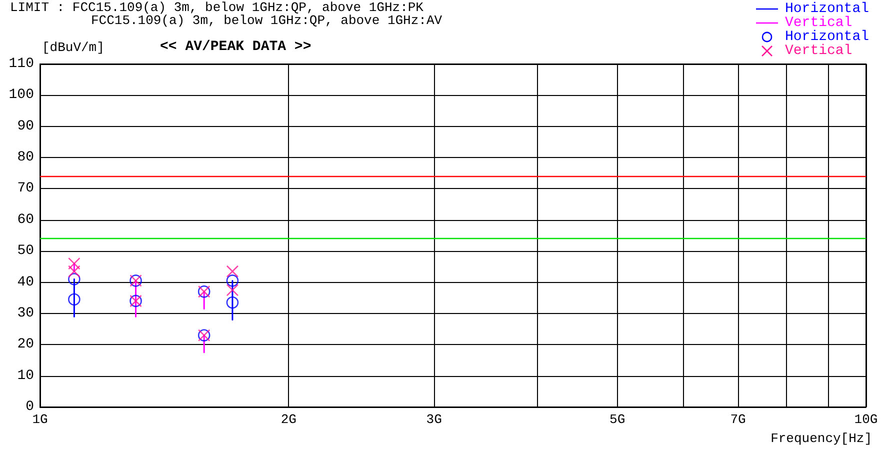 This screenshot has width=888, height=452. Describe the element at coordinates (866, 419) in the screenshot. I see `x-tick-label: 10G` at that location.